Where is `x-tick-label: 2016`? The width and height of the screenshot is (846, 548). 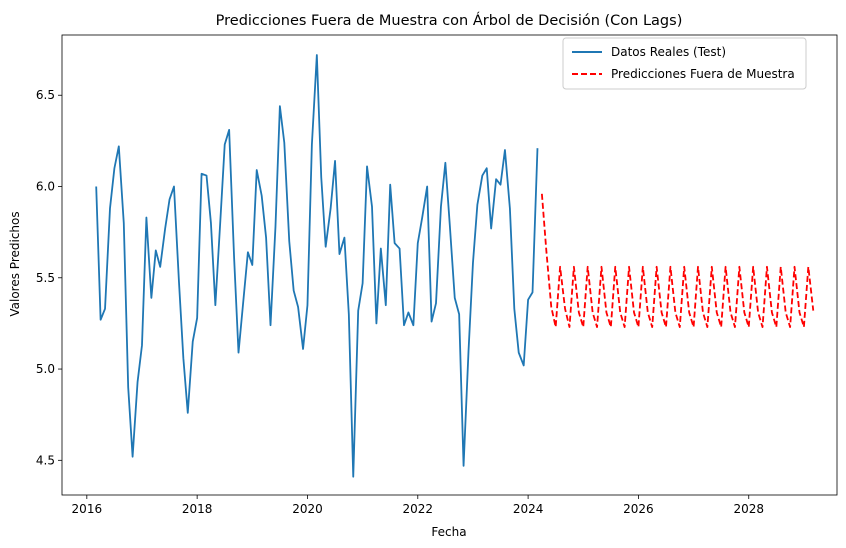
x-tick-label: 2016 is located at coordinates (87, 509).